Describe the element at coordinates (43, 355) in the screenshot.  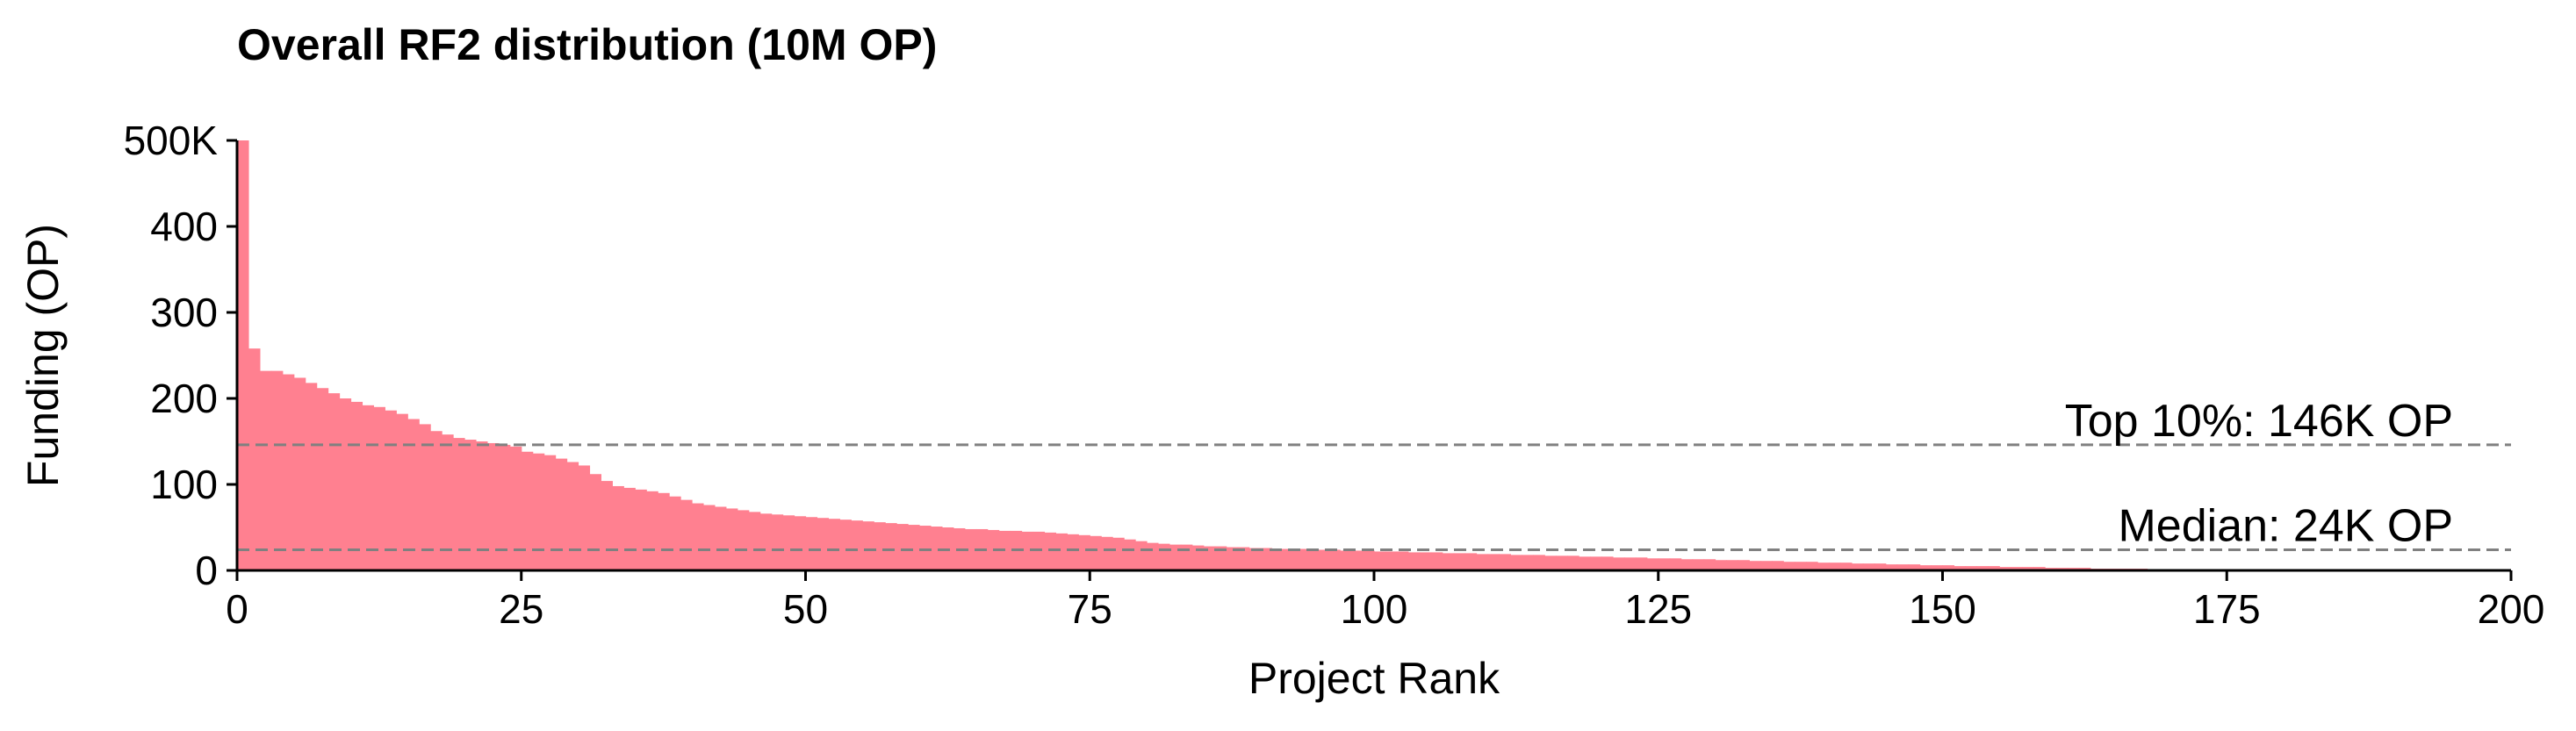
I see `y-axis-label: Funding (OP)` at that location.